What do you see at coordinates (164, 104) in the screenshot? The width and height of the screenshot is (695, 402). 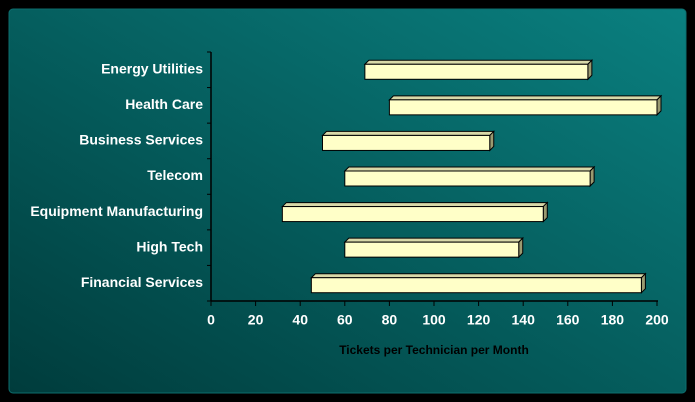 I see `y-tick-label: Health Care` at bounding box center [164, 104].